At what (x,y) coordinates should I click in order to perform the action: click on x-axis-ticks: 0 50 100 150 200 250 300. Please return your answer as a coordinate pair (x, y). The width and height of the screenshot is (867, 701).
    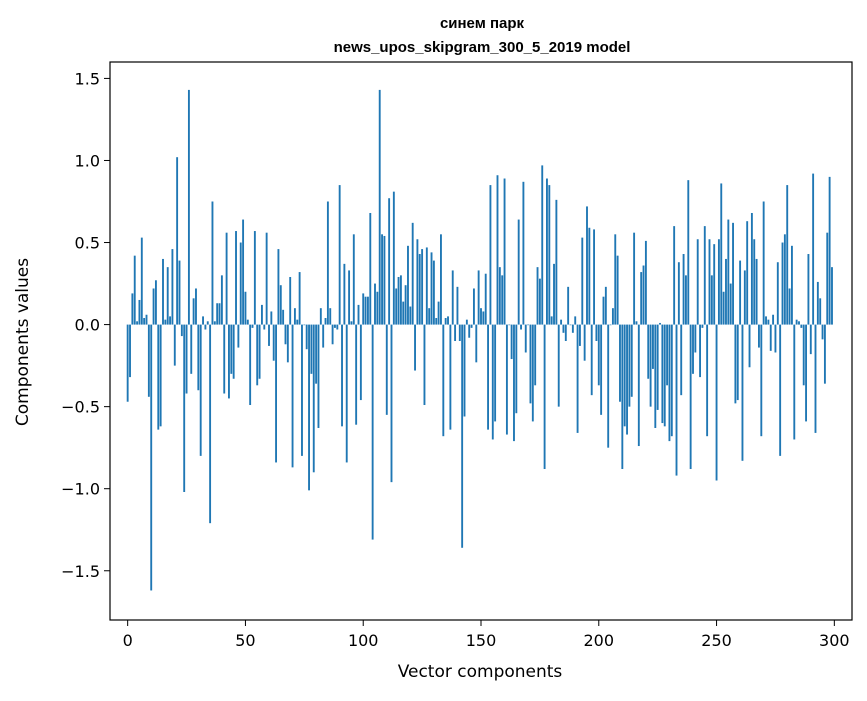
    Looking at the image, I should click on (486, 635).